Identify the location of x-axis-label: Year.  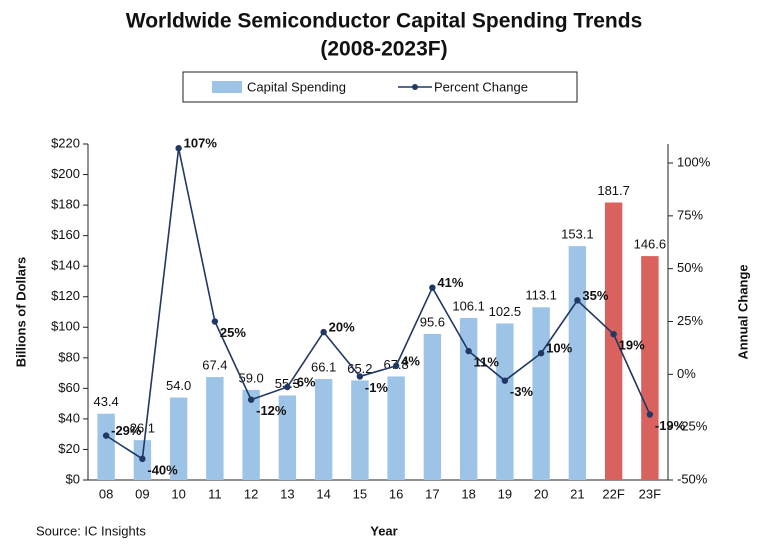
(383, 530).